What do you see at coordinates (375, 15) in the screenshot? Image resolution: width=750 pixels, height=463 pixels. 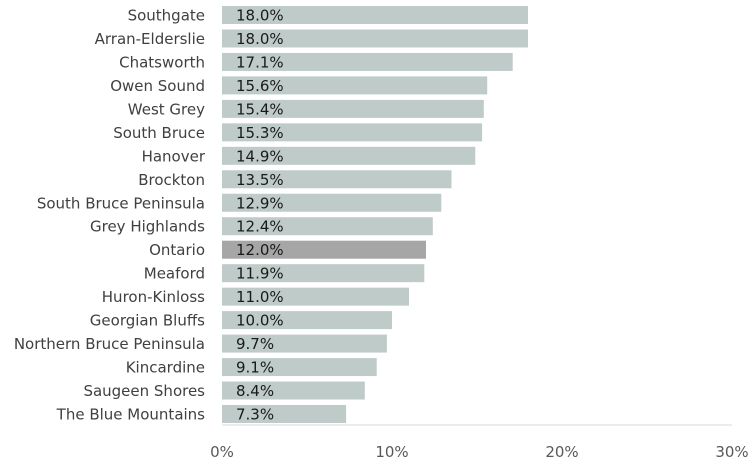 I see `bar-southgate` at bounding box center [375, 15].